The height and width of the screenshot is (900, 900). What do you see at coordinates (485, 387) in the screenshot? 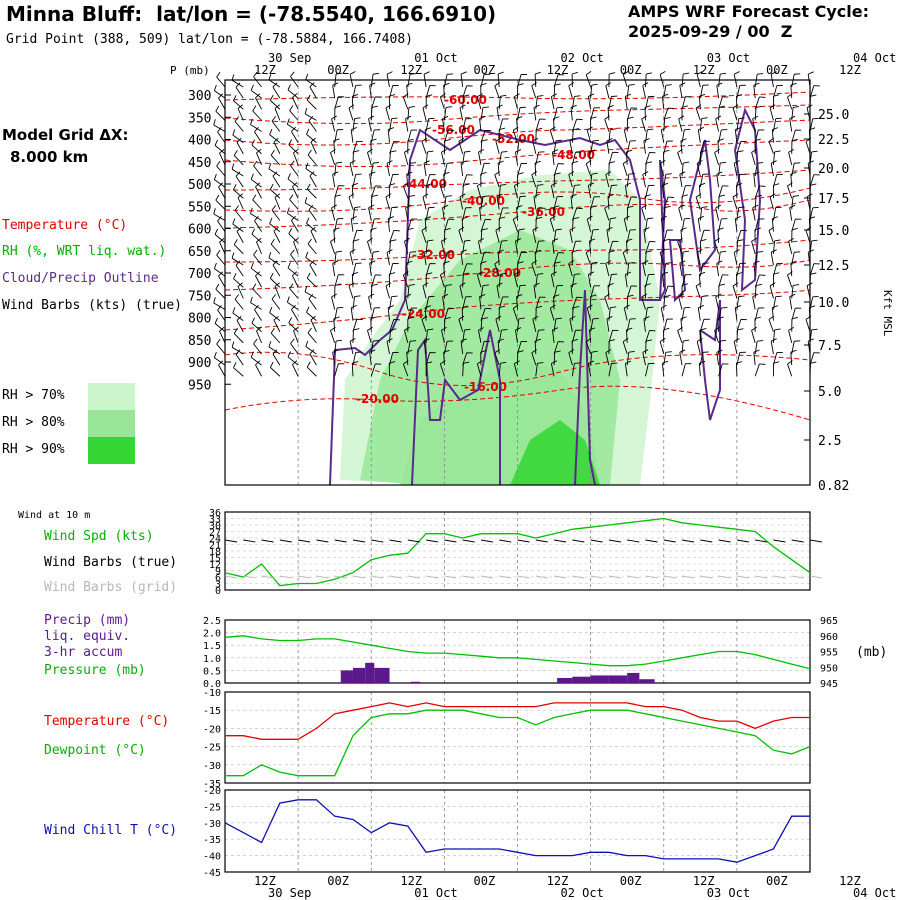
I see `temp-contour-label: -16.00` at bounding box center [485, 387].